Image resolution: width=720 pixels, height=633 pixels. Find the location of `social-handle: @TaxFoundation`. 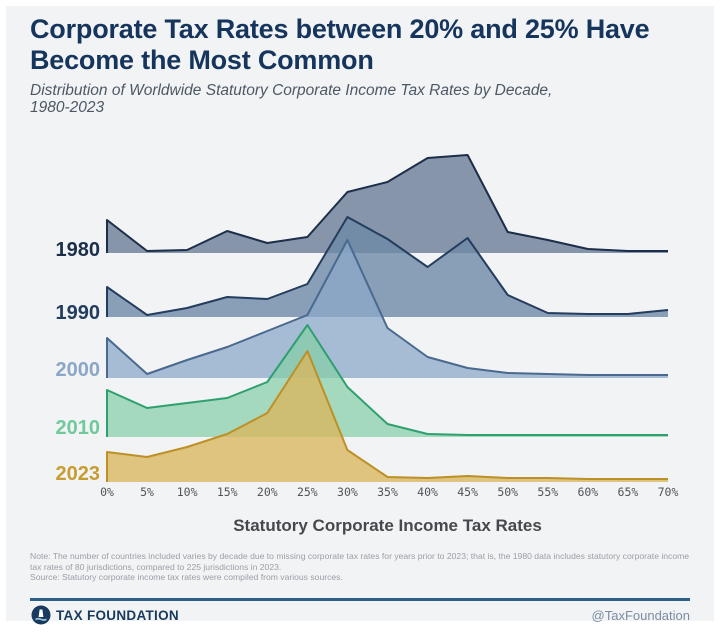

social-handle: @TaxFoundation is located at coordinates (640, 615).